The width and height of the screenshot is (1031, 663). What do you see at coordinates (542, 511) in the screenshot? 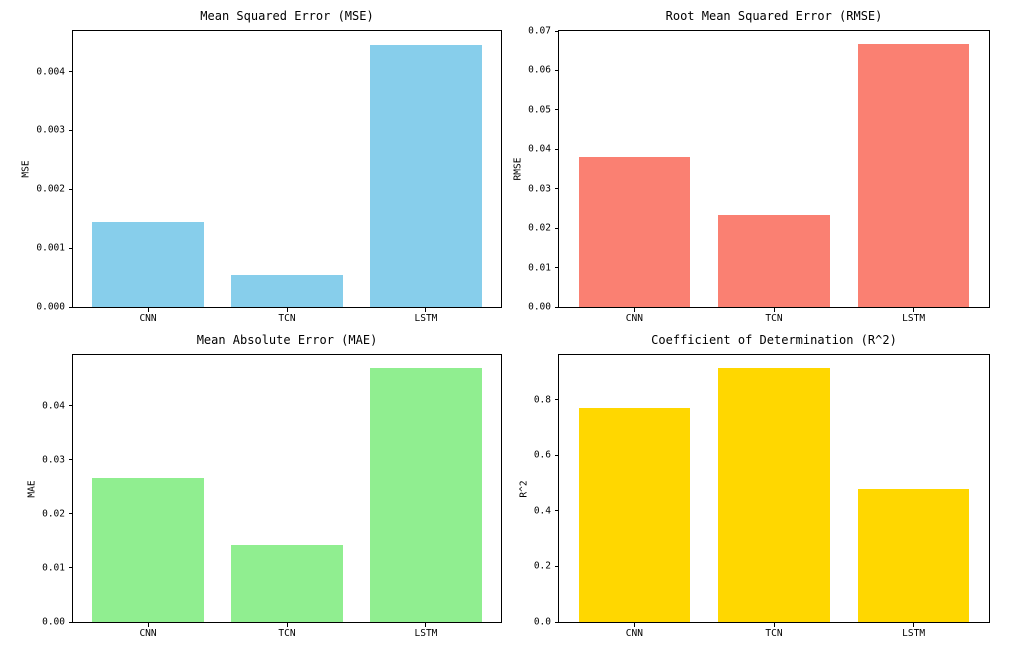
I see `y-tick-label: 0.4` at bounding box center [542, 511].